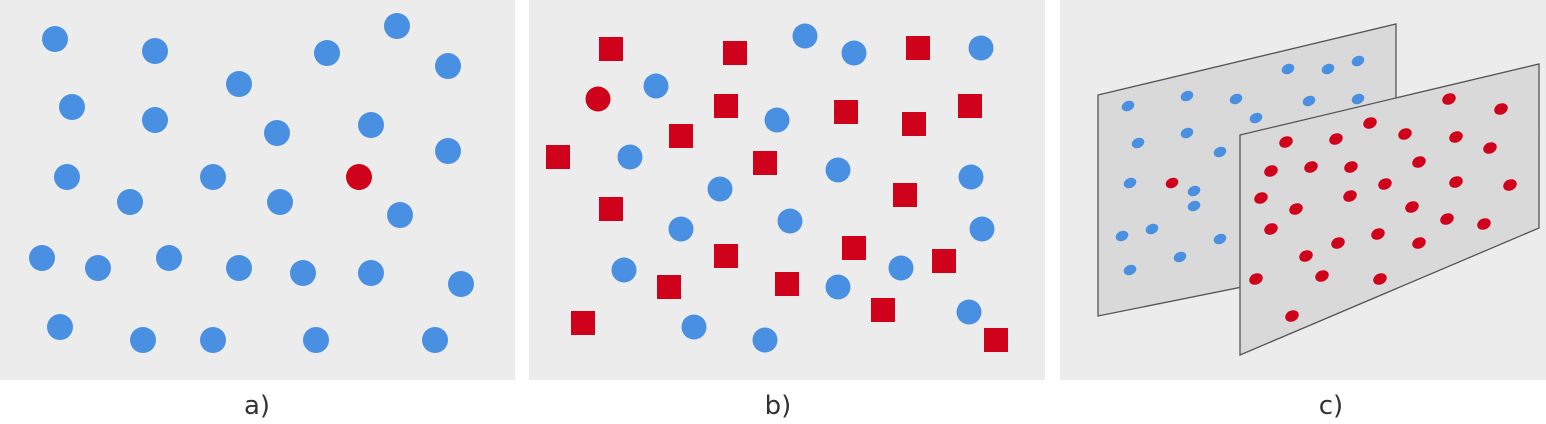 The width and height of the screenshot is (1546, 424). What do you see at coordinates (778, 406) in the screenshot?
I see `caption-b: b)` at bounding box center [778, 406].